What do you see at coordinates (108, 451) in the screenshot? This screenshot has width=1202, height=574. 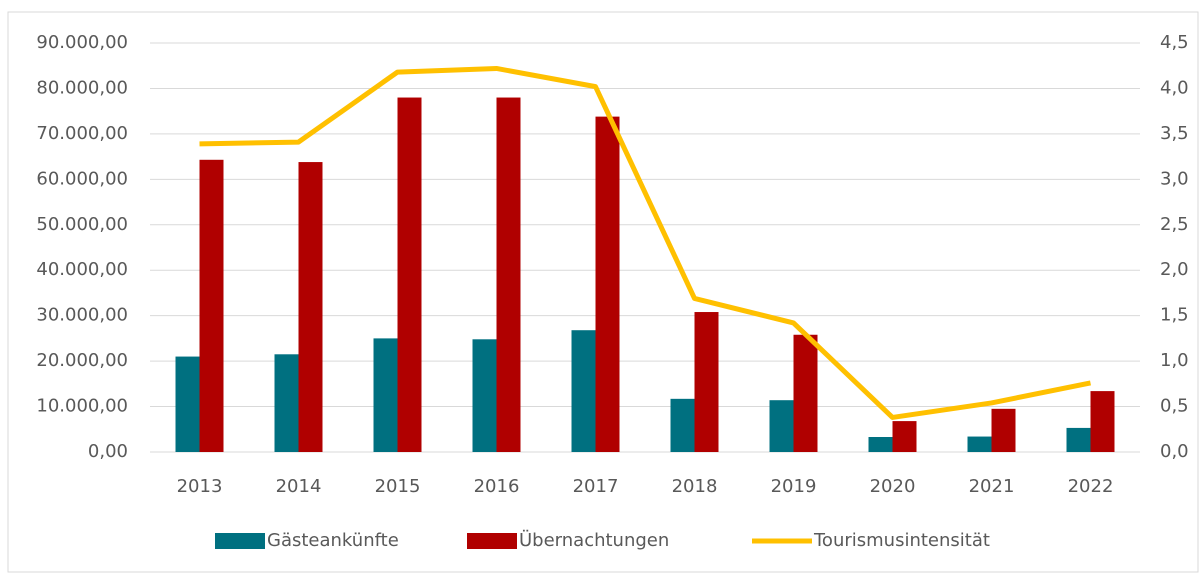 I see `y-tick-label: 0,00` at bounding box center [108, 451].